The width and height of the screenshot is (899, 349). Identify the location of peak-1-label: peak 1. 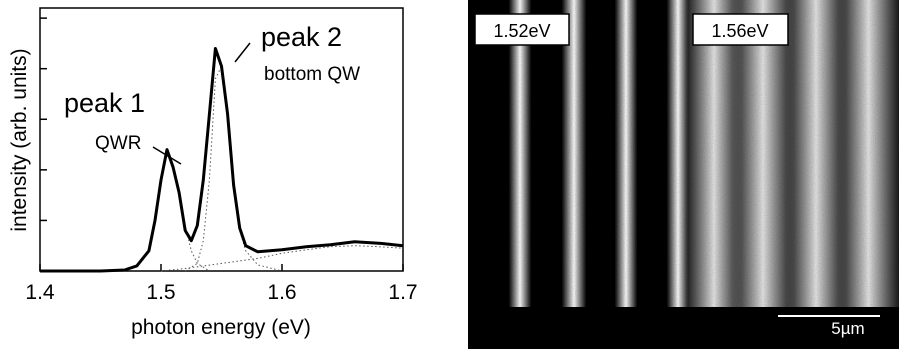
(104, 103).